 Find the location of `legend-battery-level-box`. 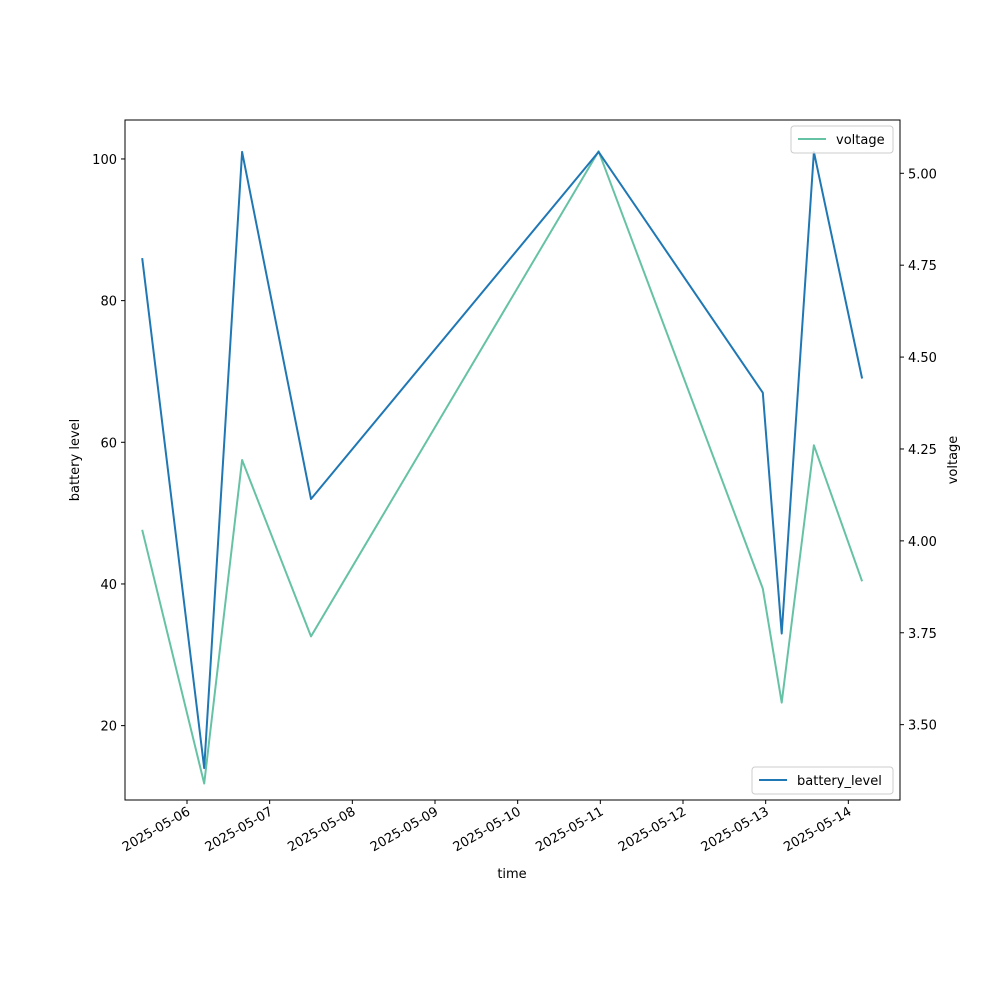

legend-battery-level-box is located at coordinates (822, 780).